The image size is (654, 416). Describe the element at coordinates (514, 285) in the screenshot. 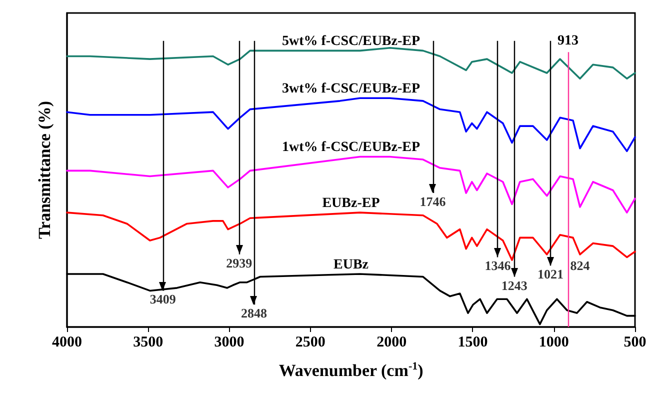

I see `annotation: 1243` at that location.